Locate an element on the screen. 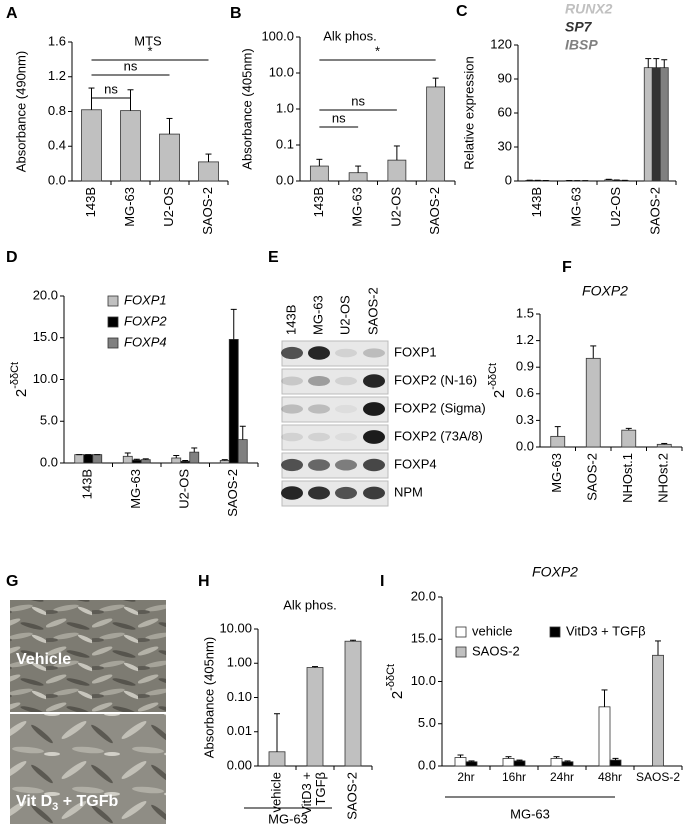 Image resolution: width=684 pixels, height=828 pixels. x-tick-label: 48hr is located at coordinates (610, 777).